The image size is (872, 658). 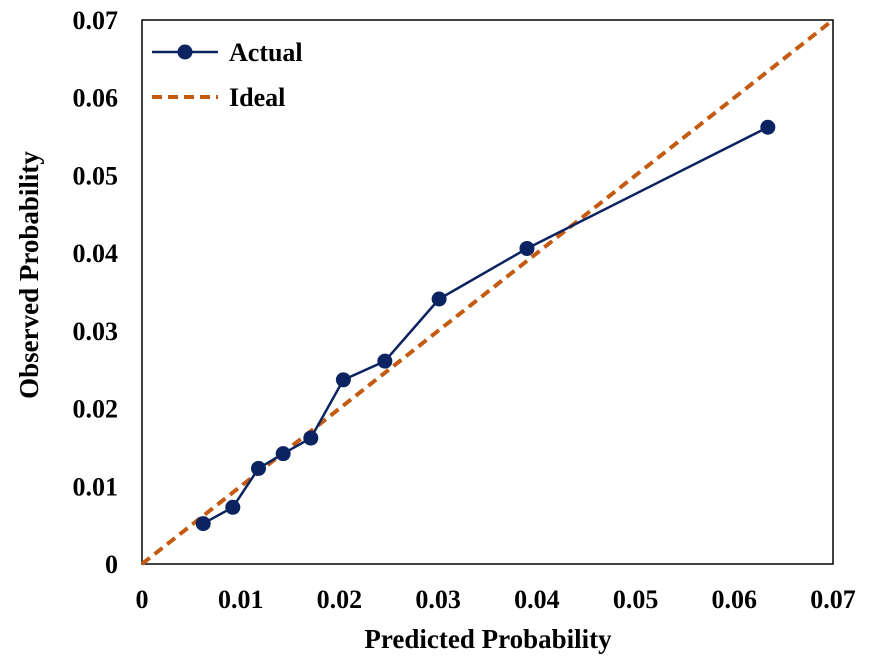 What do you see at coordinates (735, 599) in the screenshot?
I see `x-tick-label: 0.06` at bounding box center [735, 599].